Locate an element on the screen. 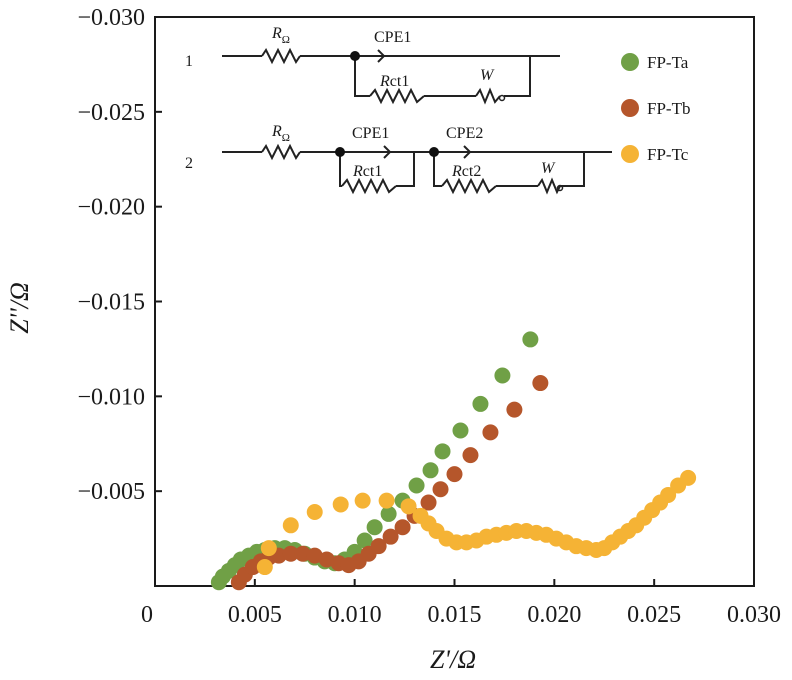  y-tick-label: −0.030 is located at coordinates (111, 18).